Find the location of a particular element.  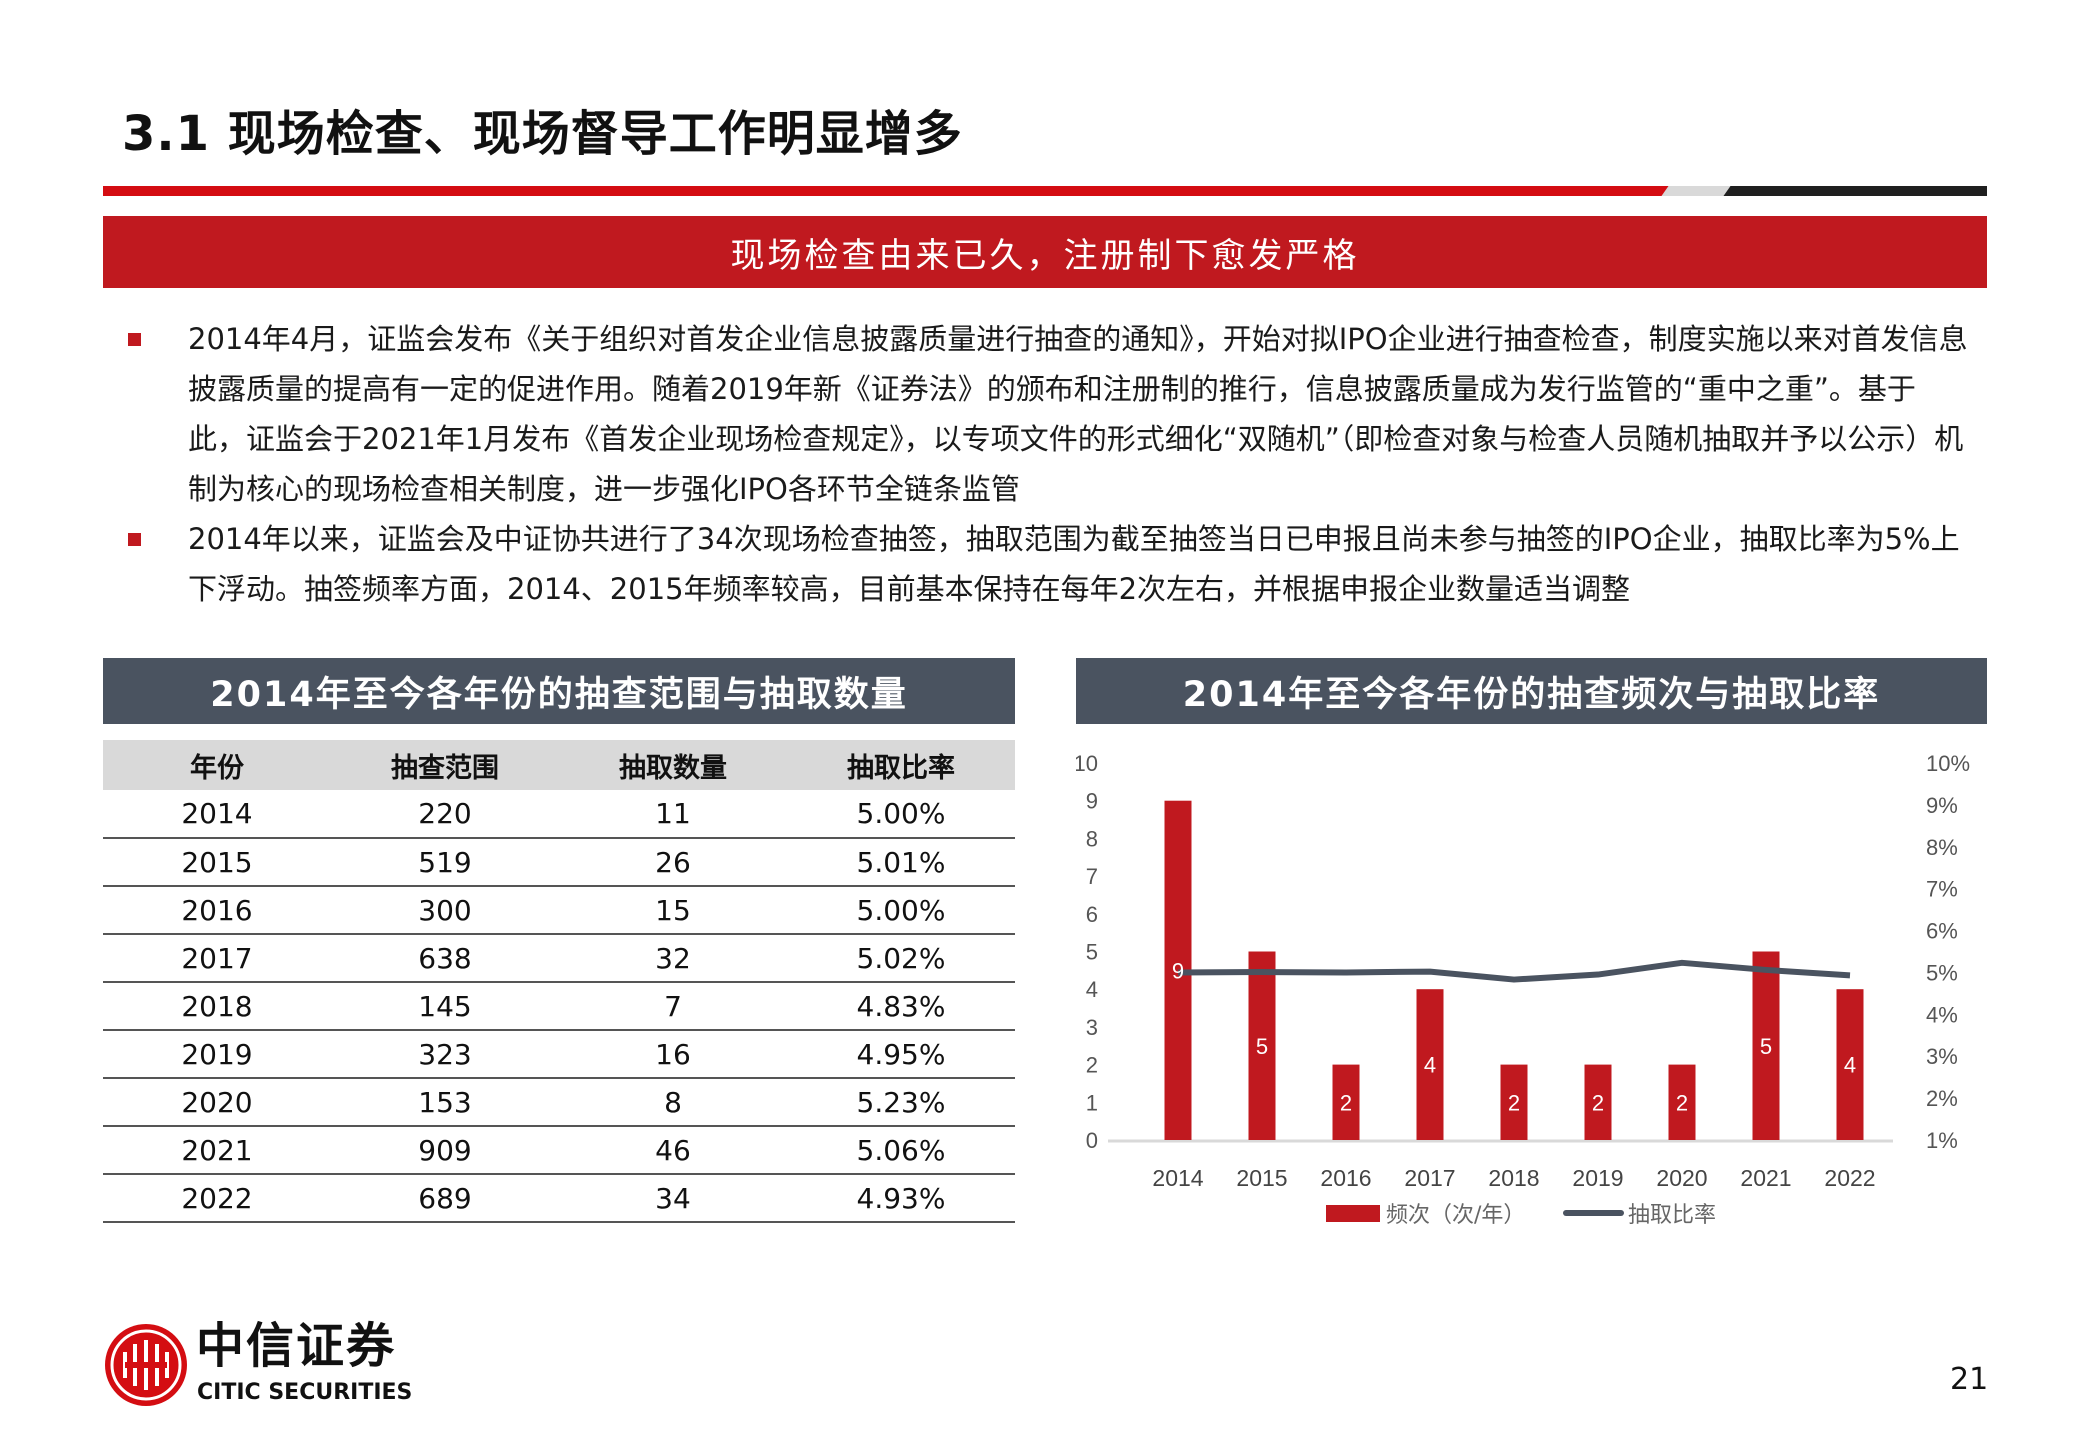

bar-2020 is located at coordinates (1682, 1102).